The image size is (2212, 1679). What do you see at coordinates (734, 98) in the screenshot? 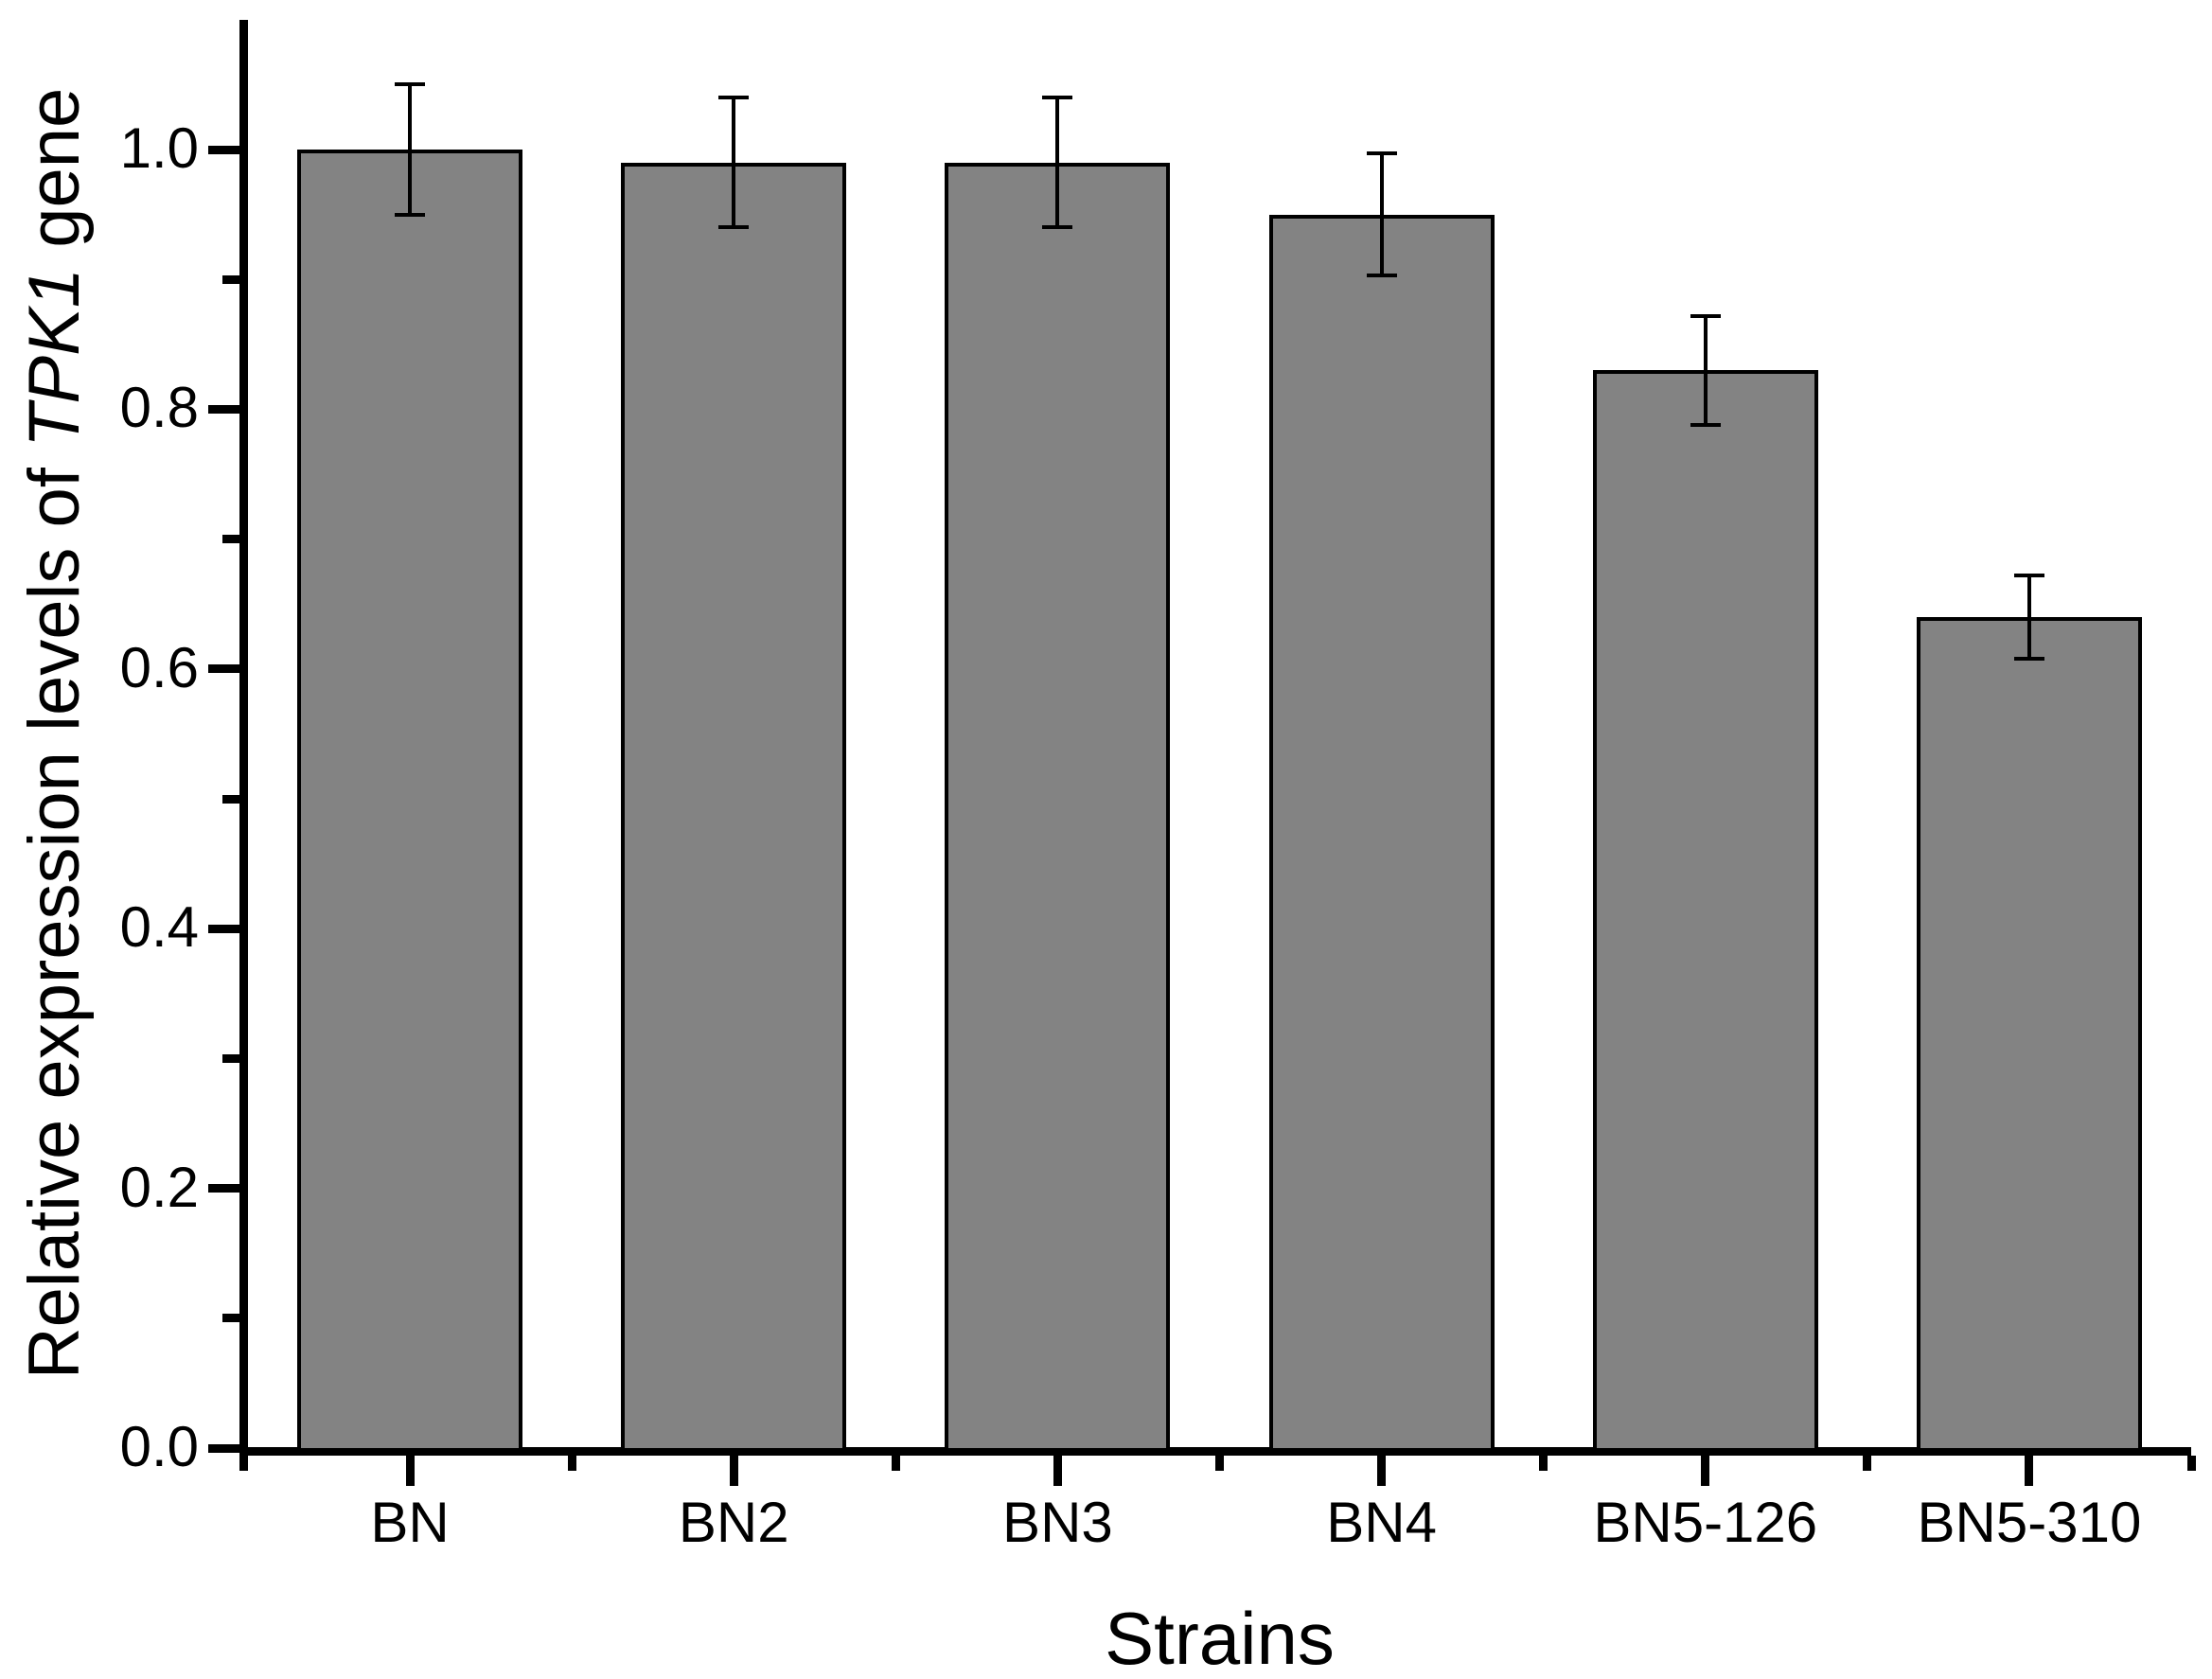
I see `error-bar-top-cap-BN2` at bounding box center [734, 98].